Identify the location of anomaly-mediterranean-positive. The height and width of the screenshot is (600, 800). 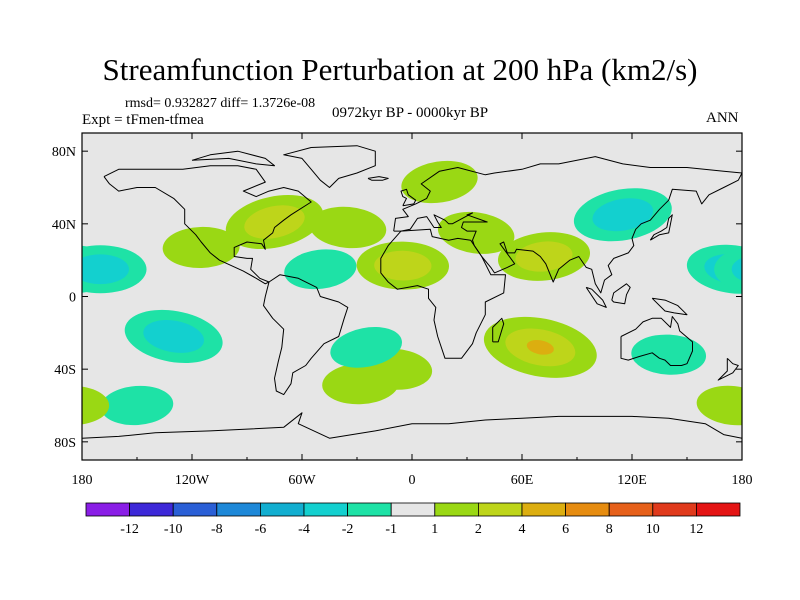
(476, 232).